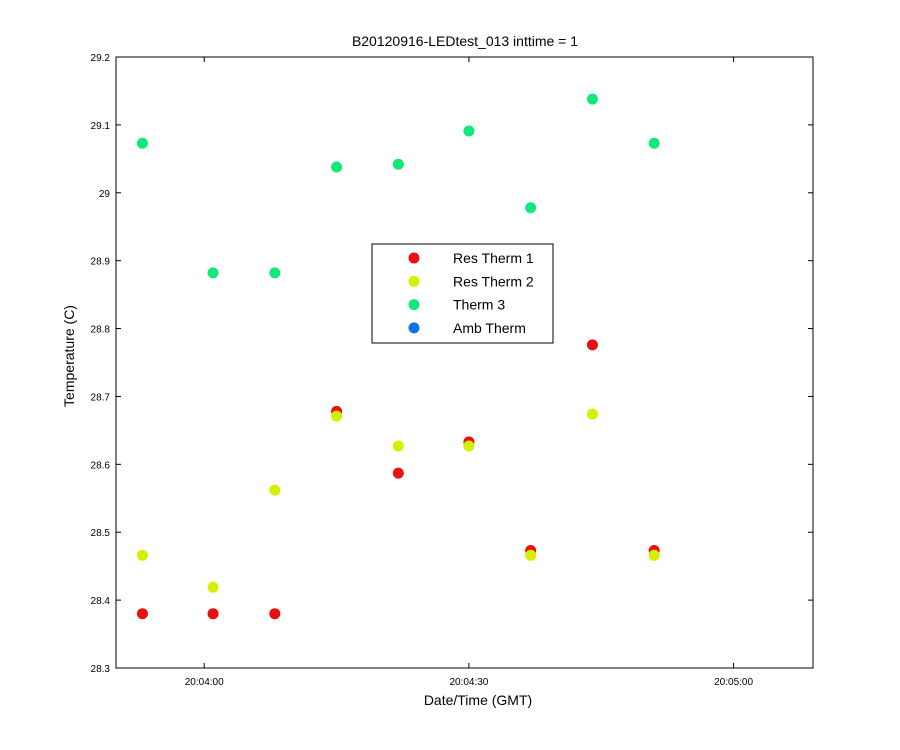  Describe the element at coordinates (493, 258) in the screenshot. I see `legend-entry: Res Therm 1` at that location.